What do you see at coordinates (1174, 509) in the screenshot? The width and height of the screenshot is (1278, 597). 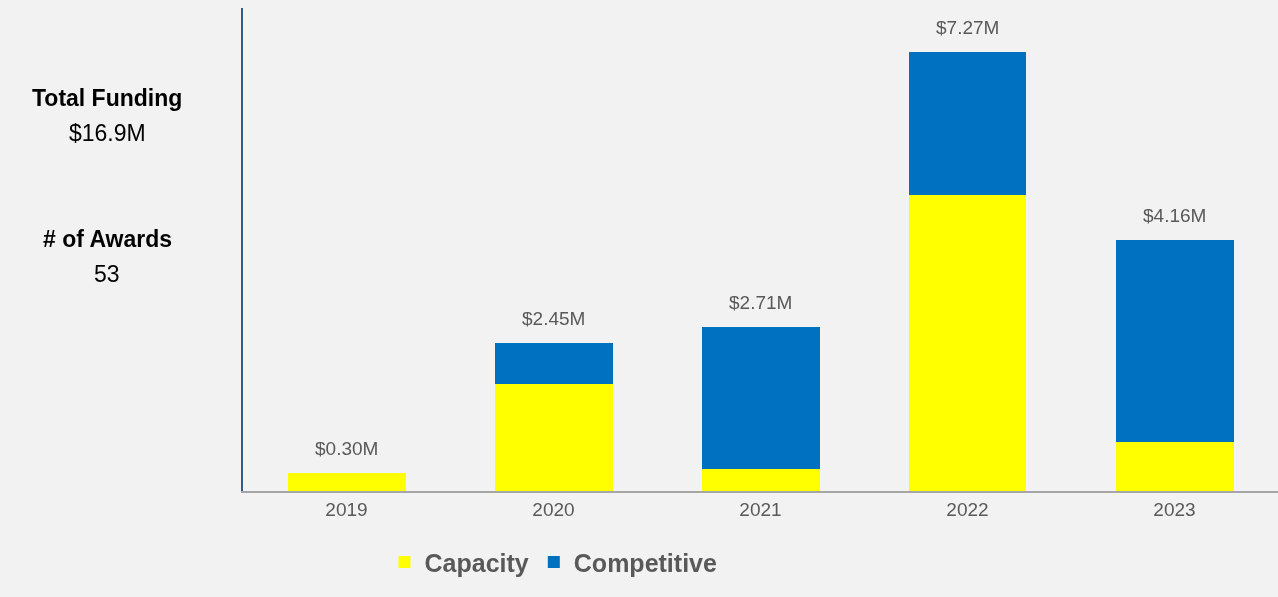 I see `x-tick-label: 2023` at bounding box center [1174, 509].